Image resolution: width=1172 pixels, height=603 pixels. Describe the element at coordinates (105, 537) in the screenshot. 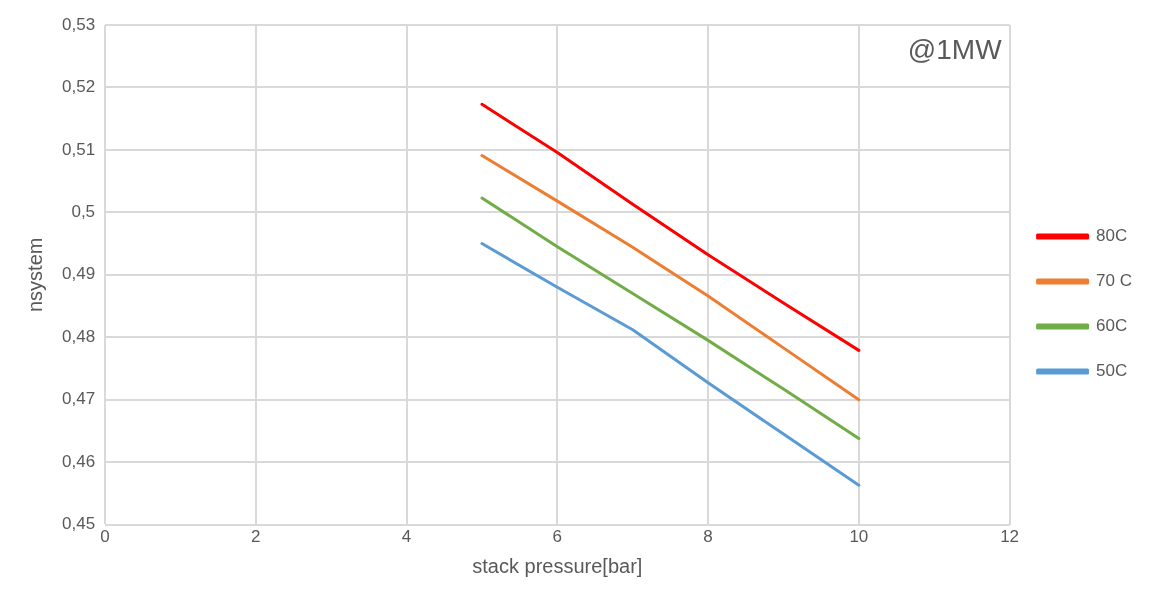

I see `x-tick-label: 0` at that location.